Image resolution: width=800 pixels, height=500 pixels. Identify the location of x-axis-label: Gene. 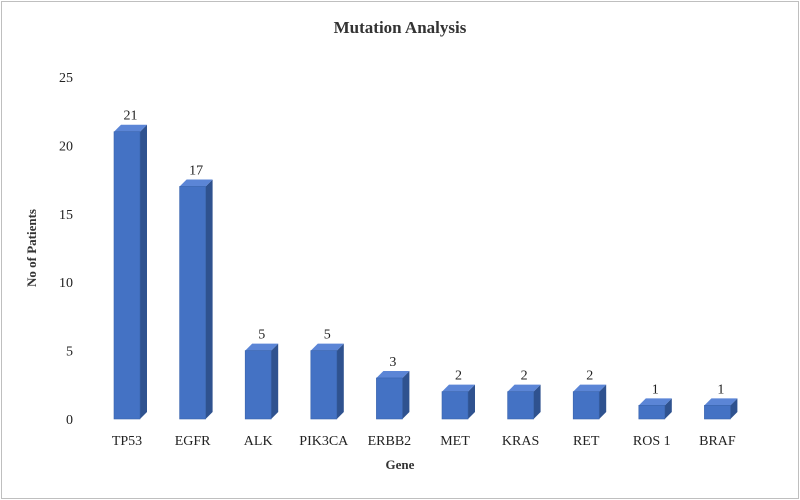
(400, 464).